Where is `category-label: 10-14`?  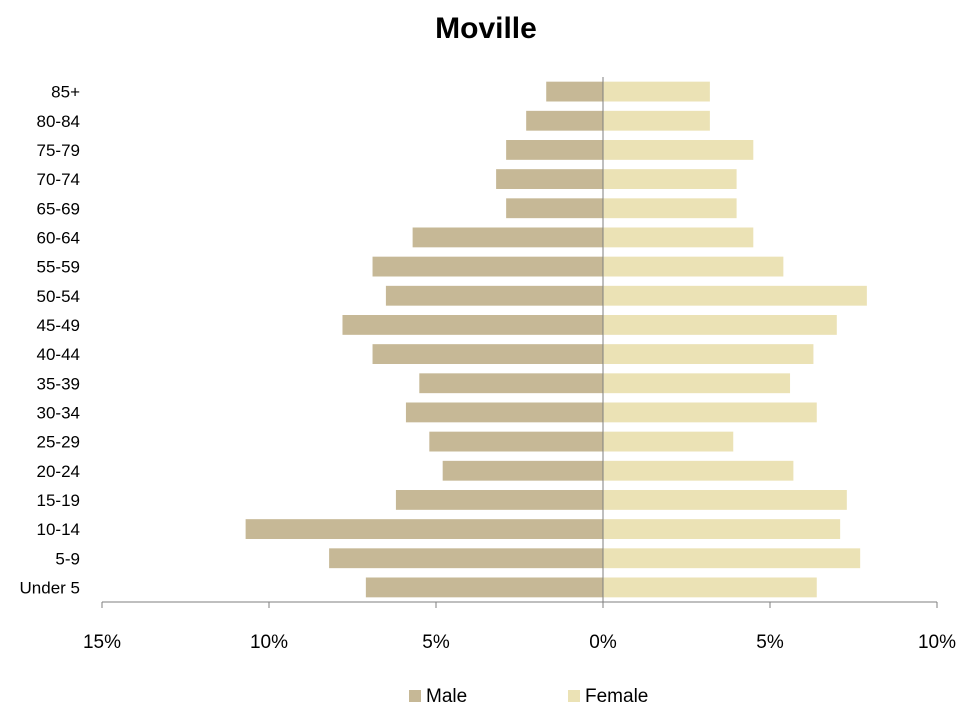 category-label: 10-14 is located at coordinates (58, 529).